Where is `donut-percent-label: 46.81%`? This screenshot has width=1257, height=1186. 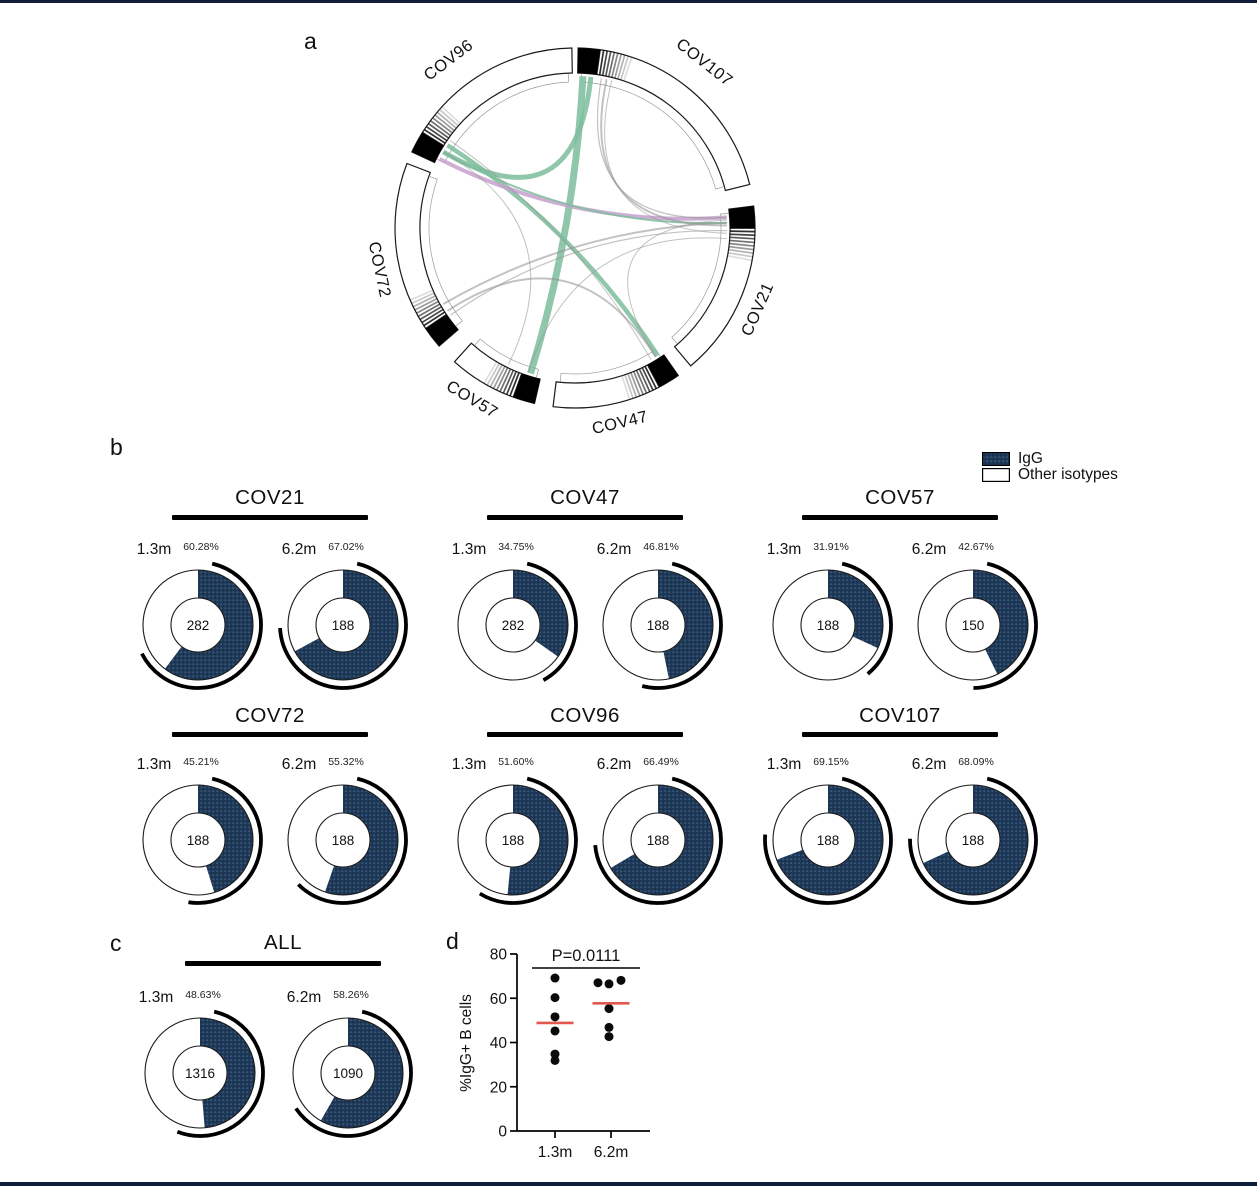
donut-percent-label: 46.81% is located at coordinates (661, 547).